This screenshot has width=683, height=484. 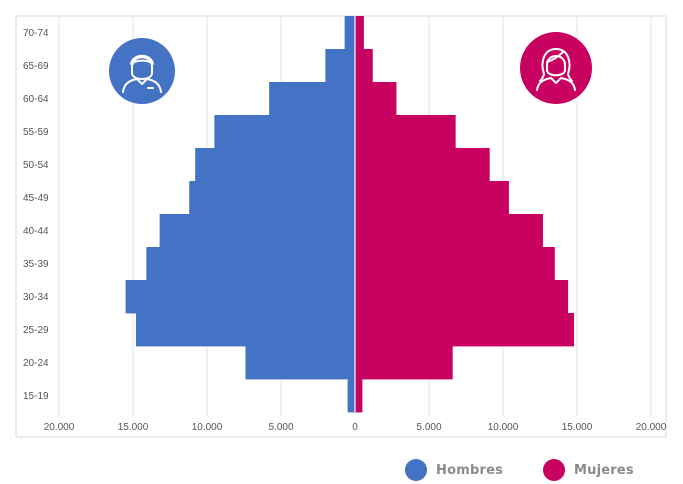 I want to click on man-avatar-icon, so click(x=142, y=71).